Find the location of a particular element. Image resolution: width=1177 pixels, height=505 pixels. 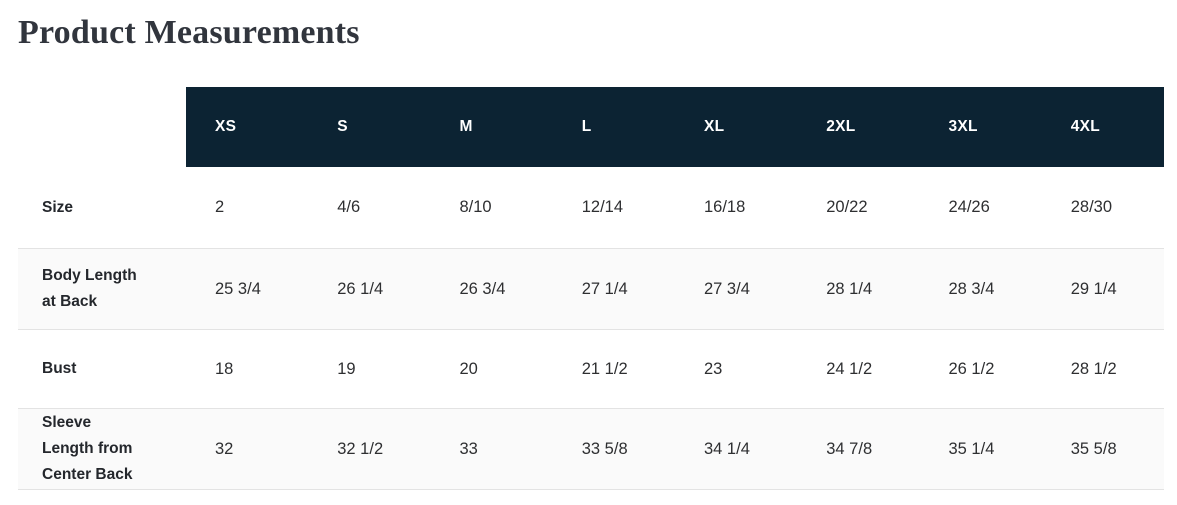

row-label: Body Length at Back is located at coordinates (89, 288).